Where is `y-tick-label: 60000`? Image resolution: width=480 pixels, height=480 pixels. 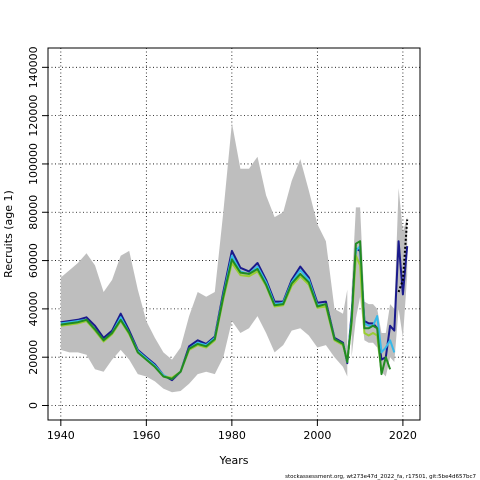
y-tick-label: 60000 is located at coordinates (33, 260).